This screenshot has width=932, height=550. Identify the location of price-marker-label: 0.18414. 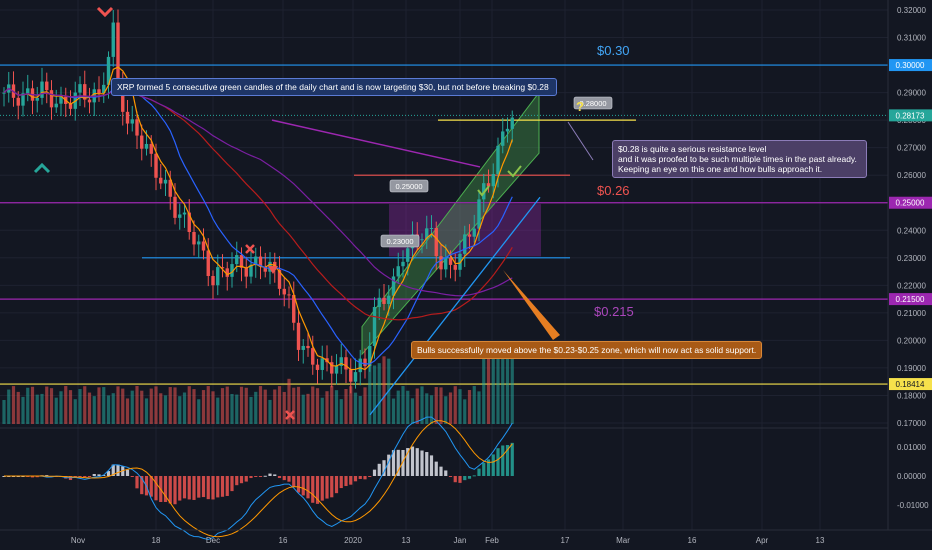
(910, 384).